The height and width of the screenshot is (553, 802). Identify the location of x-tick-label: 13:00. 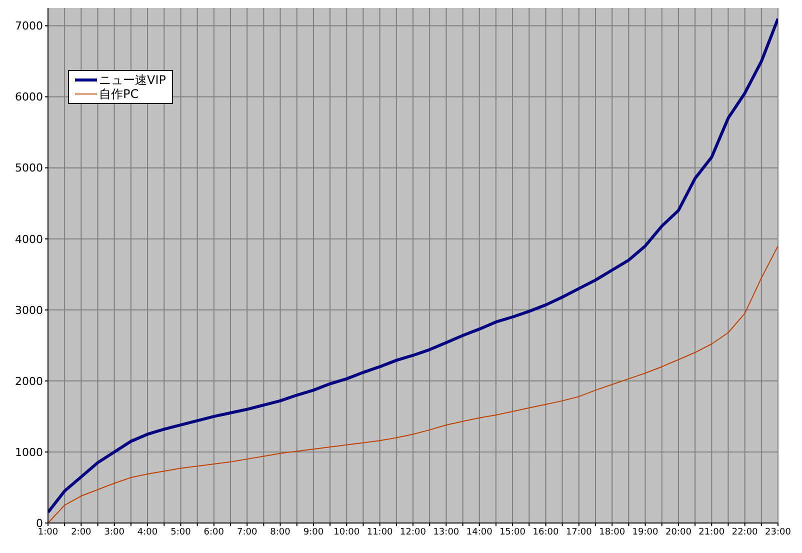
(446, 532).